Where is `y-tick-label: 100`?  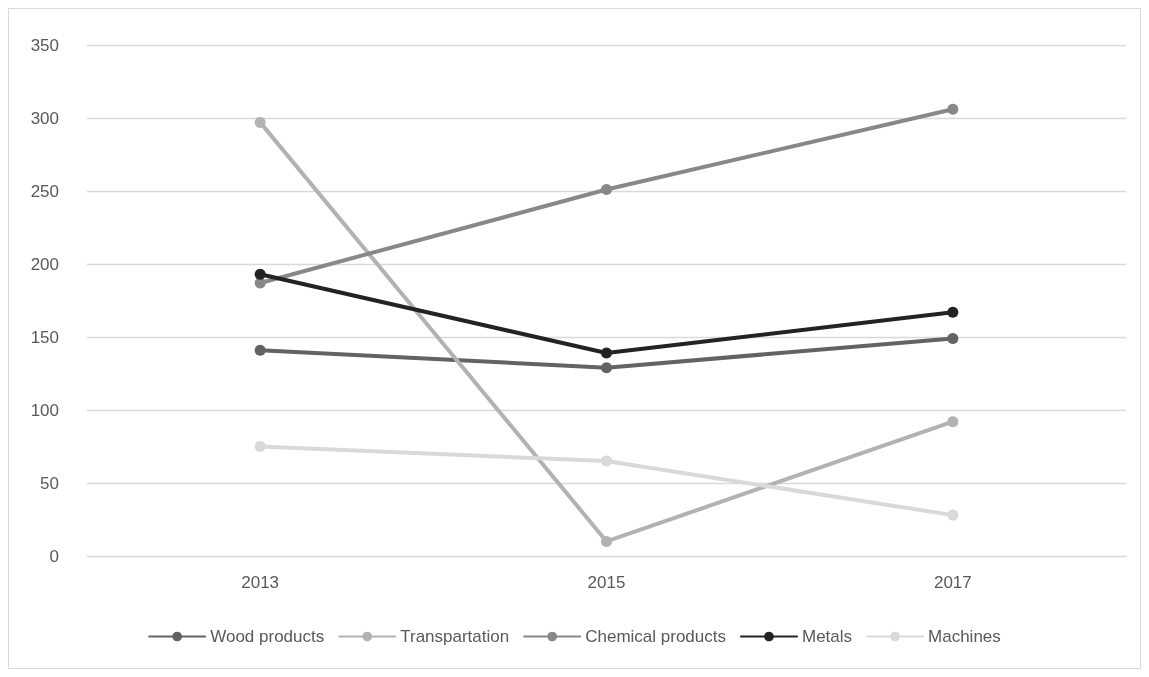 y-tick-label: 100 is located at coordinates (44, 410).